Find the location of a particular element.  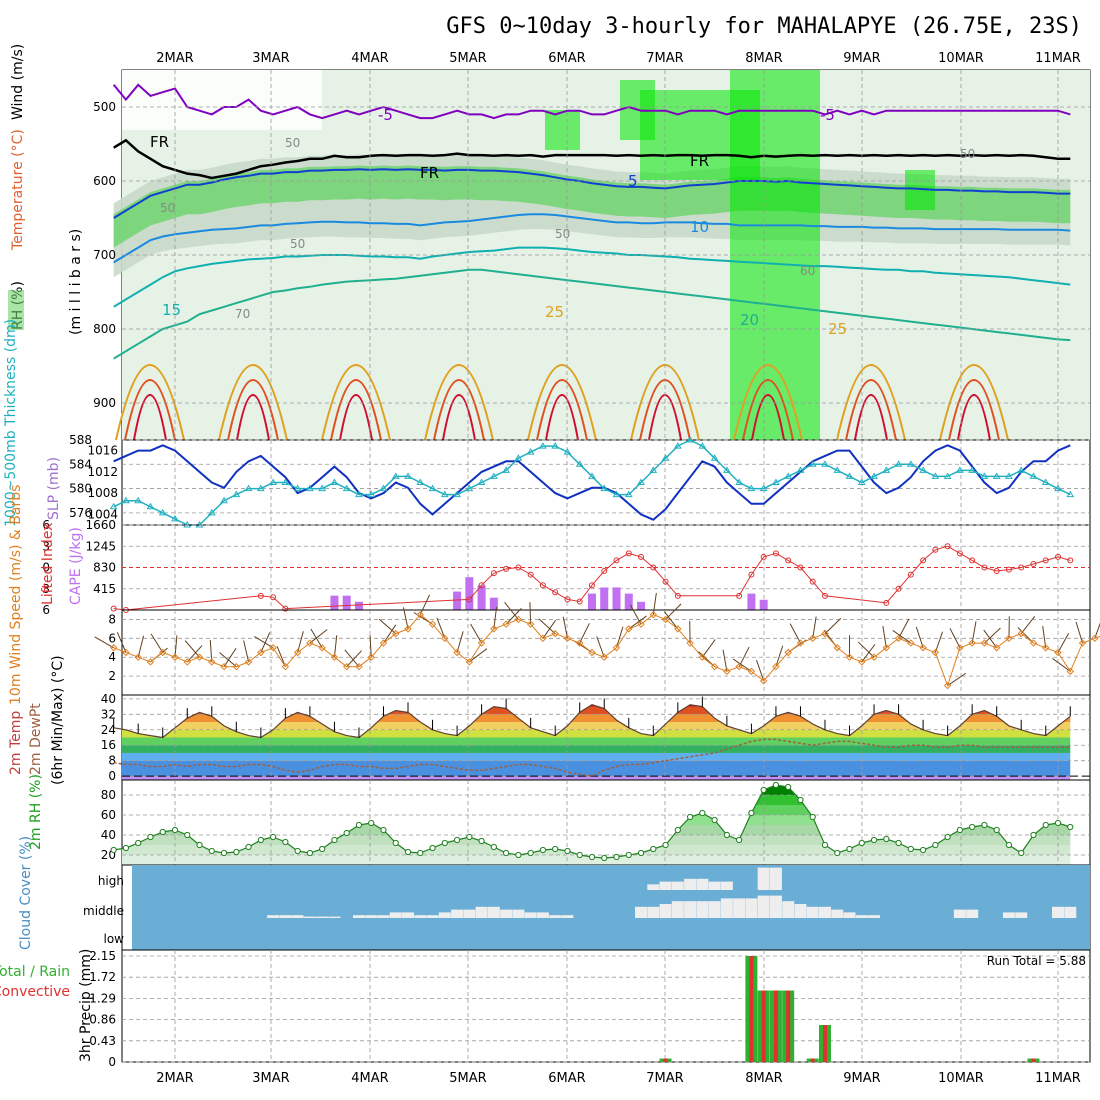

slp-tick-label: 1012 is located at coordinates (102, 472).